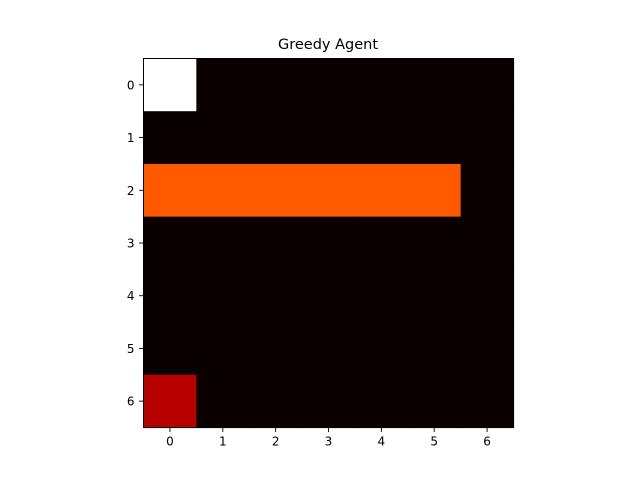 The height and width of the screenshot is (484, 640). Describe the element at coordinates (131, 85) in the screenshot. I see `y-tick-label: 0` at that location.